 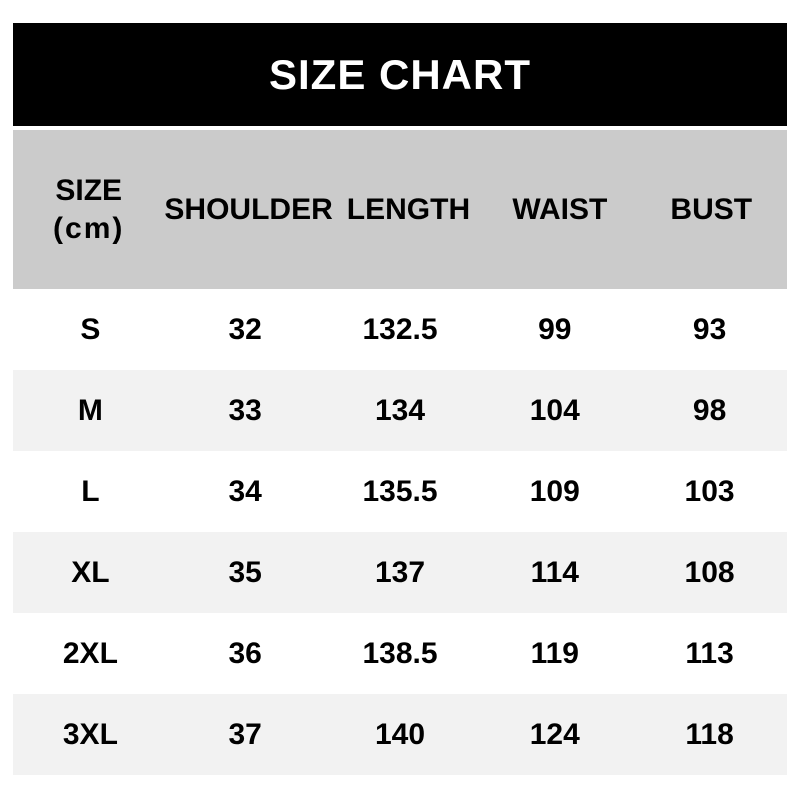 I want to click on column-header-waist: WAIST, so click(x=560, y=209).